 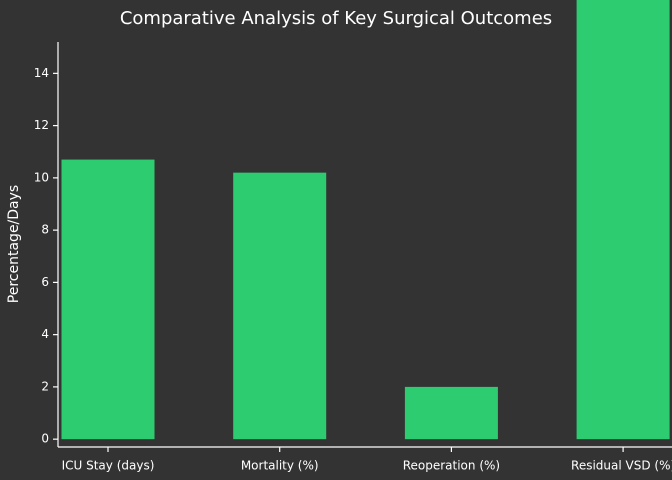 What do you see at coordinates (45, 386) in the screenshot?
I see `y-tick-label: 2` at bounding box center [45, 386].